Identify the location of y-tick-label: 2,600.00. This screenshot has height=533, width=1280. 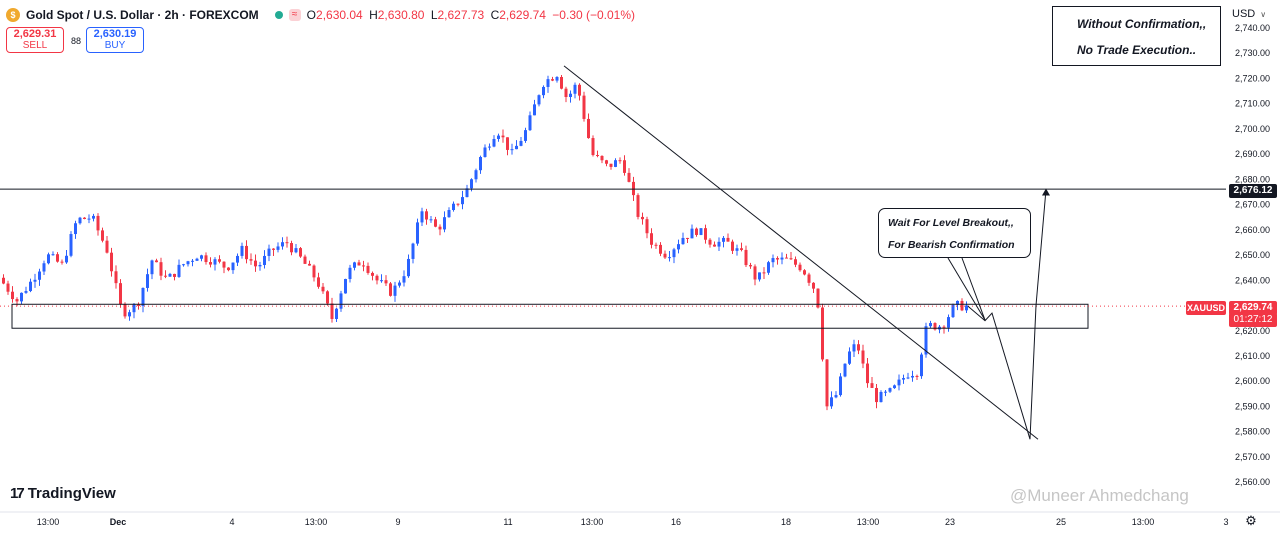
(1252, 381).